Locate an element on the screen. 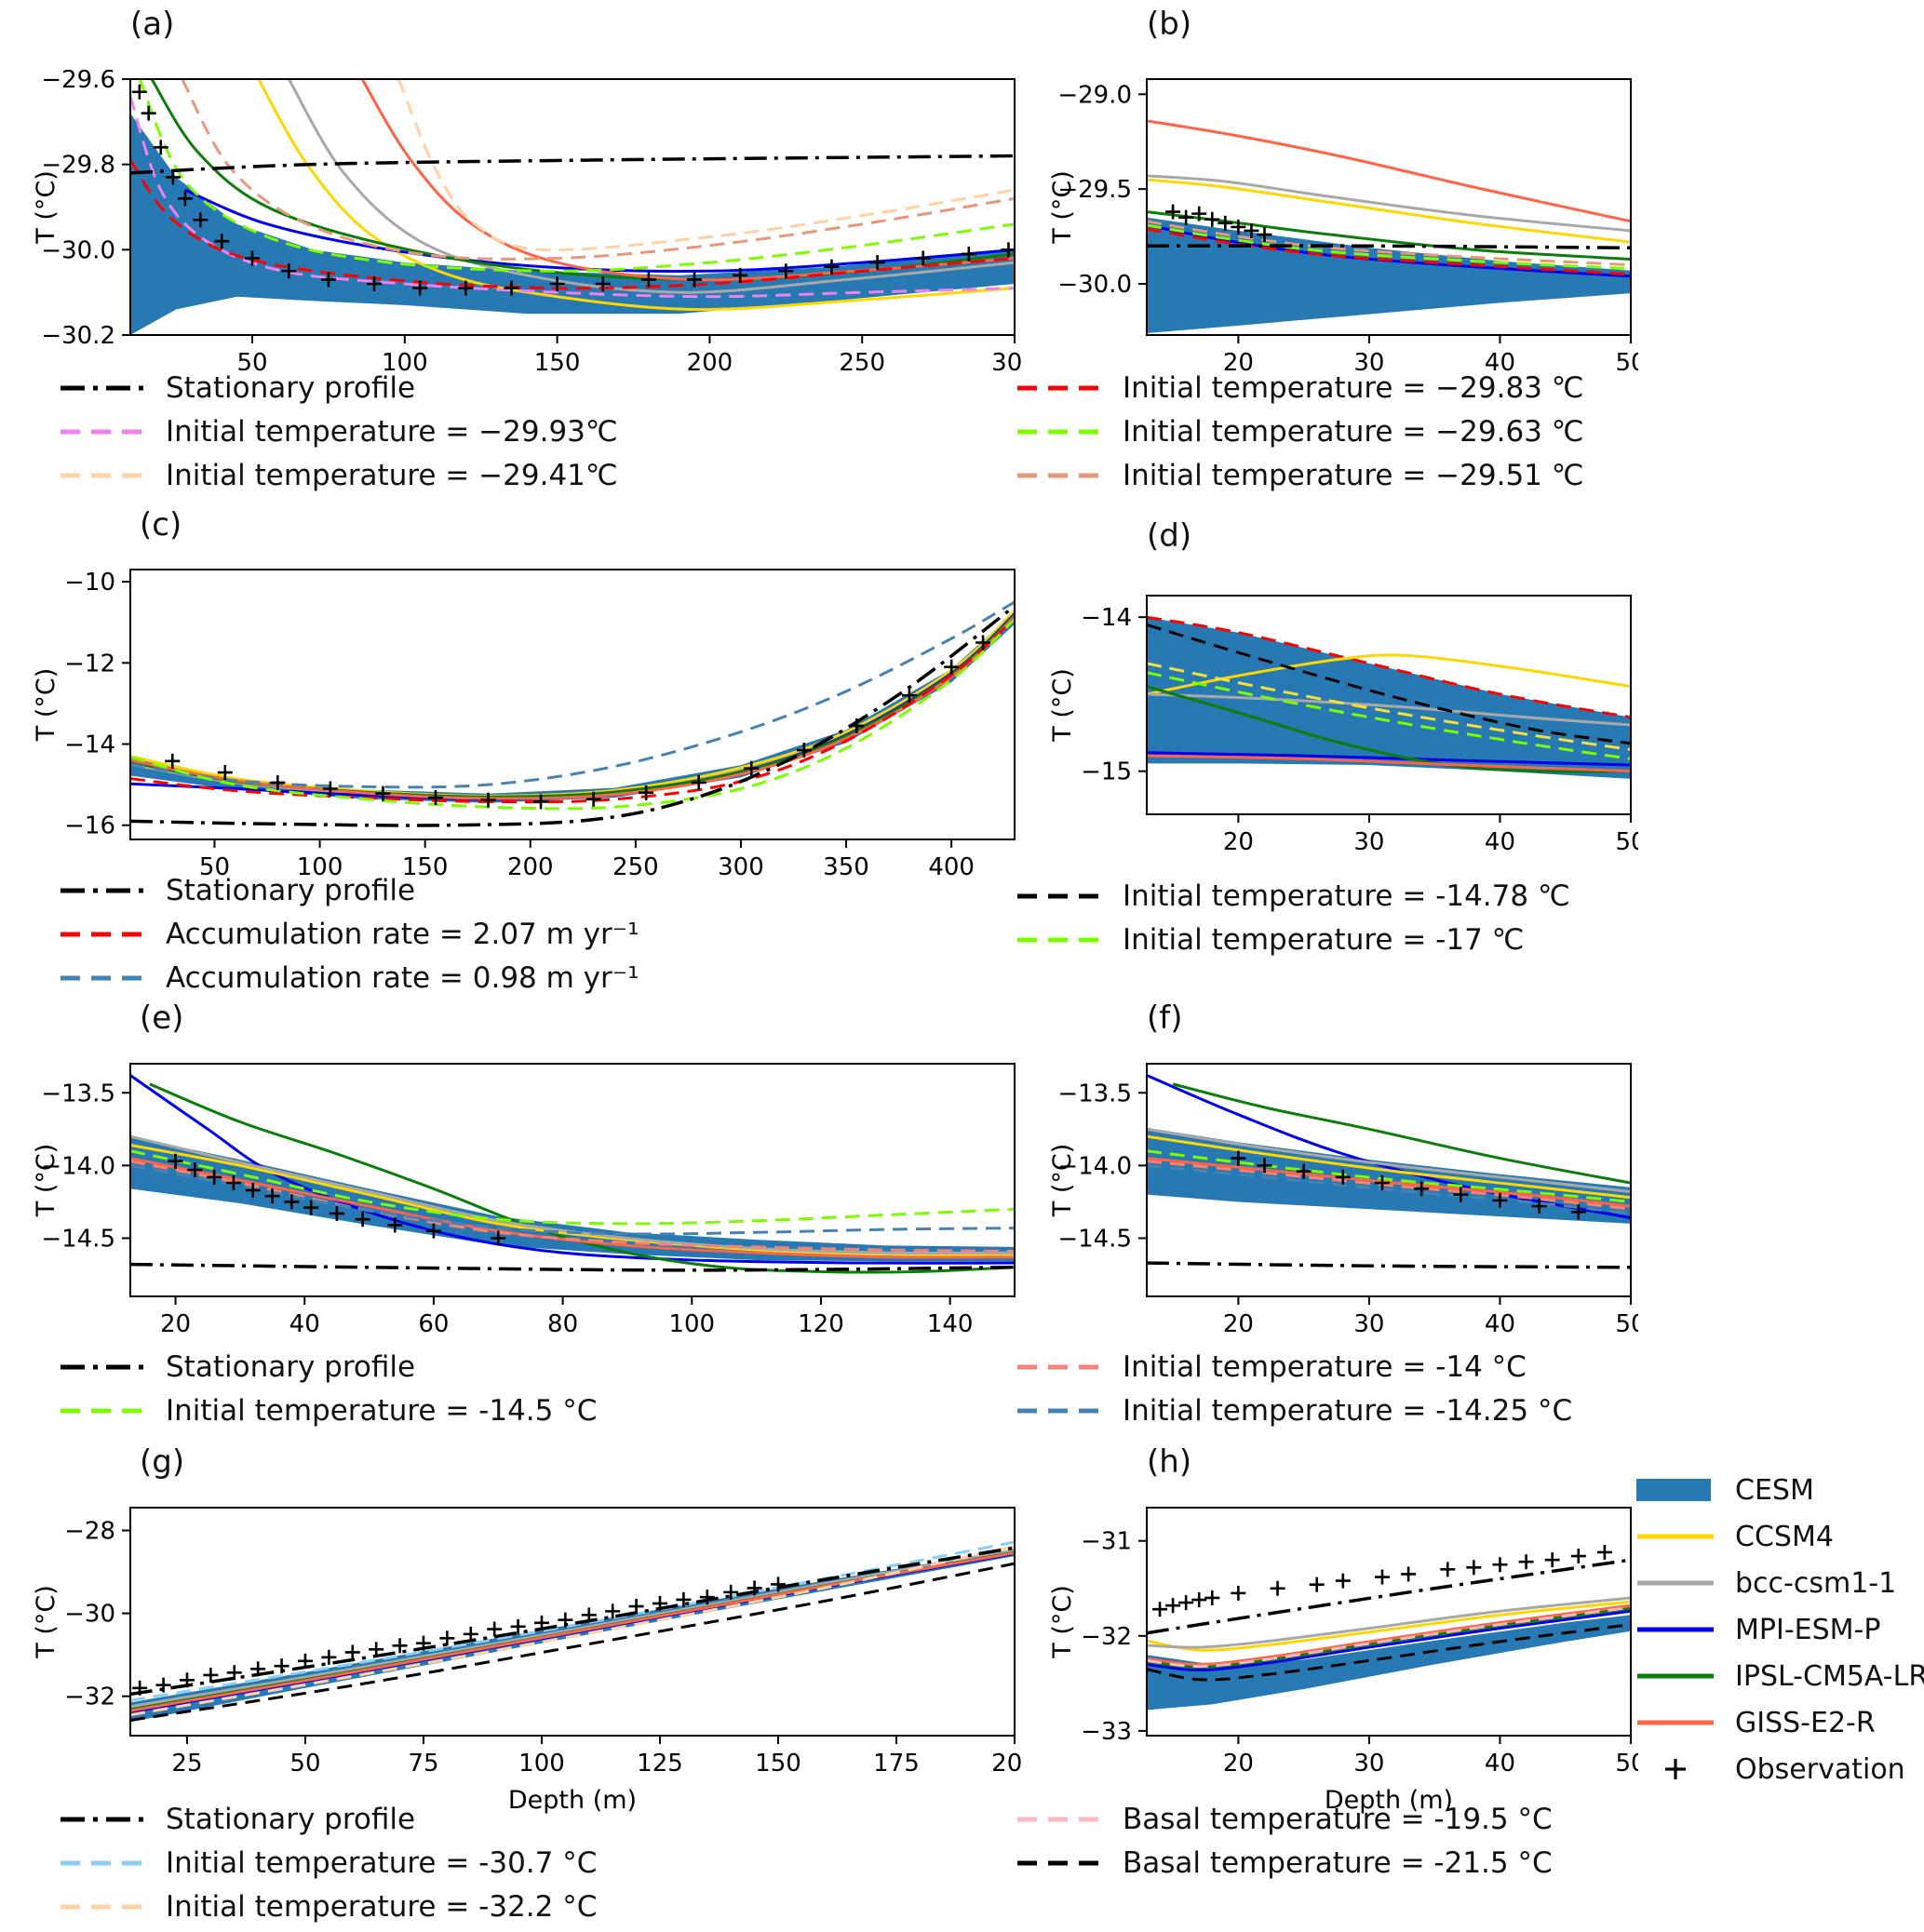  panel-d-series is located at coordinates (1389, 697).